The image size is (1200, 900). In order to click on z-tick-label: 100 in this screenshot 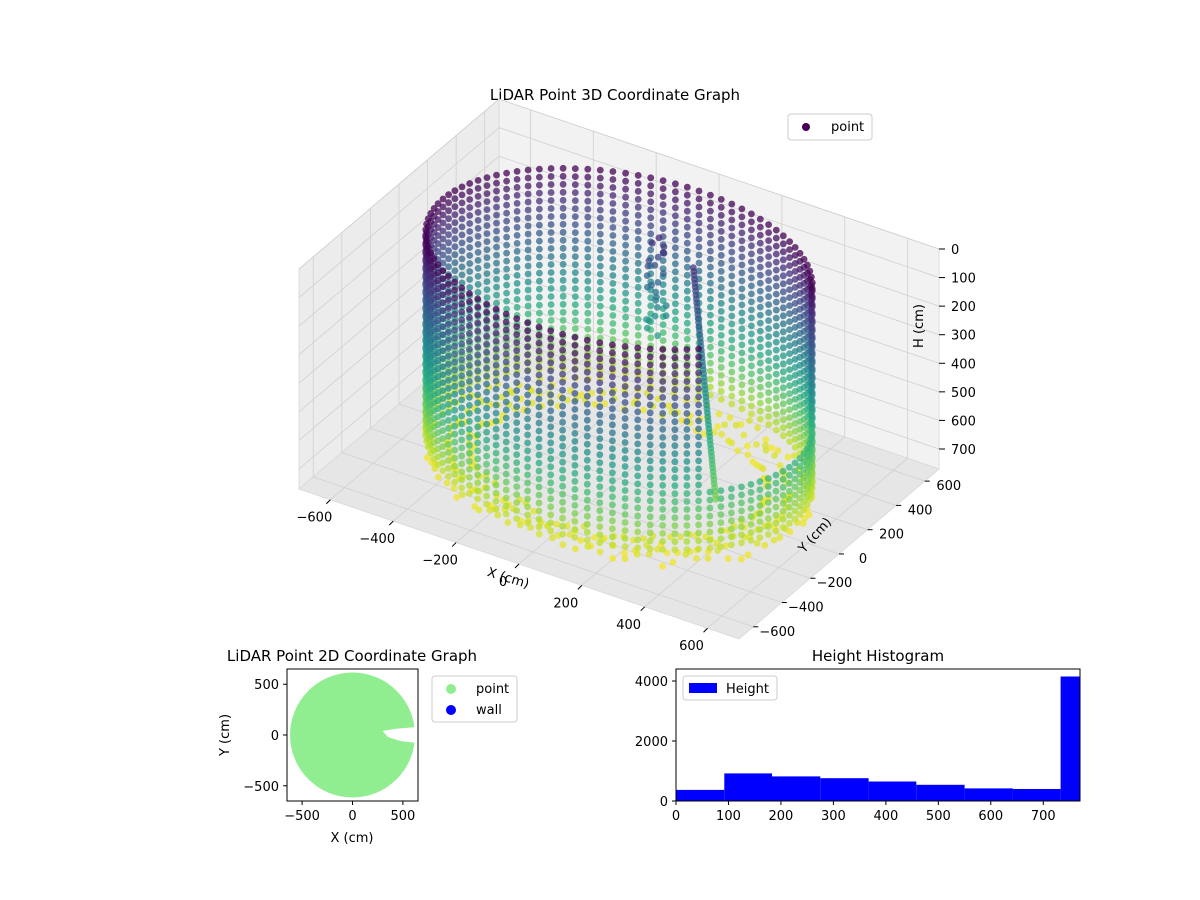, I will do `click(963, 279)`.